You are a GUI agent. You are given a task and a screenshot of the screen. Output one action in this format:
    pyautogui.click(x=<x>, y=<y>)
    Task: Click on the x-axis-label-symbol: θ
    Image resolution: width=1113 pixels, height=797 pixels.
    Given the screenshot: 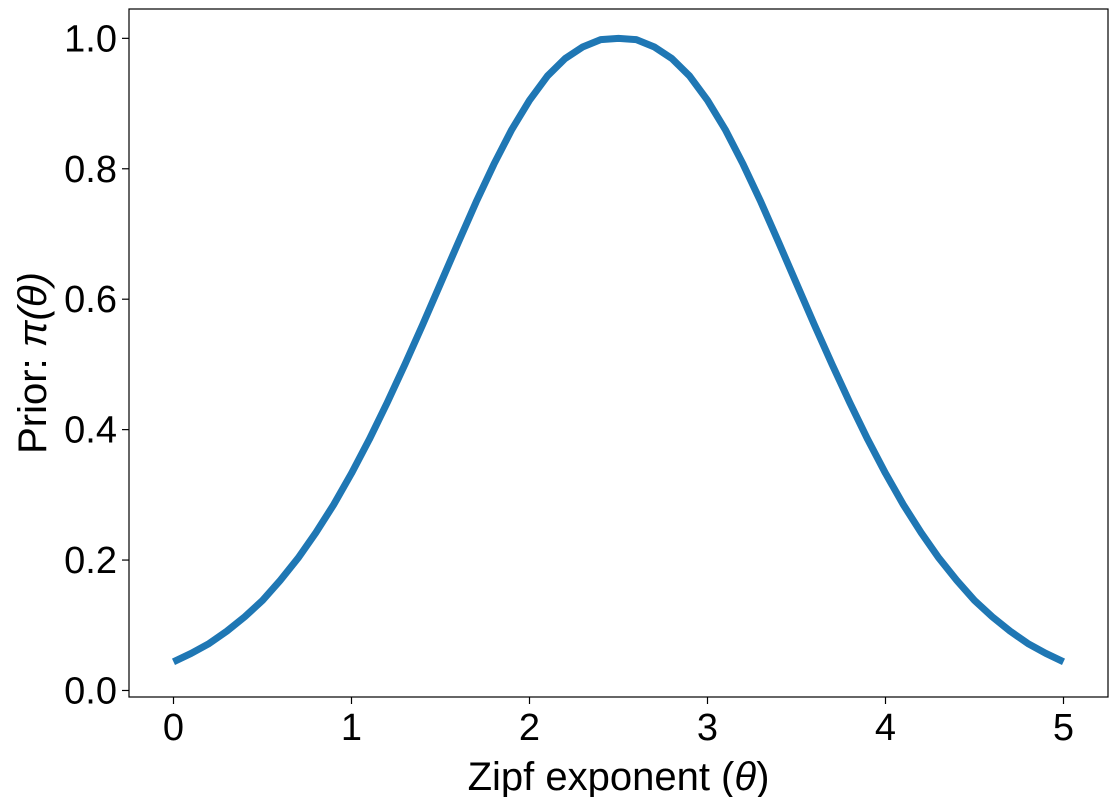 What is the action you would take?
    pyautogui.click(x=745, y=776)
    